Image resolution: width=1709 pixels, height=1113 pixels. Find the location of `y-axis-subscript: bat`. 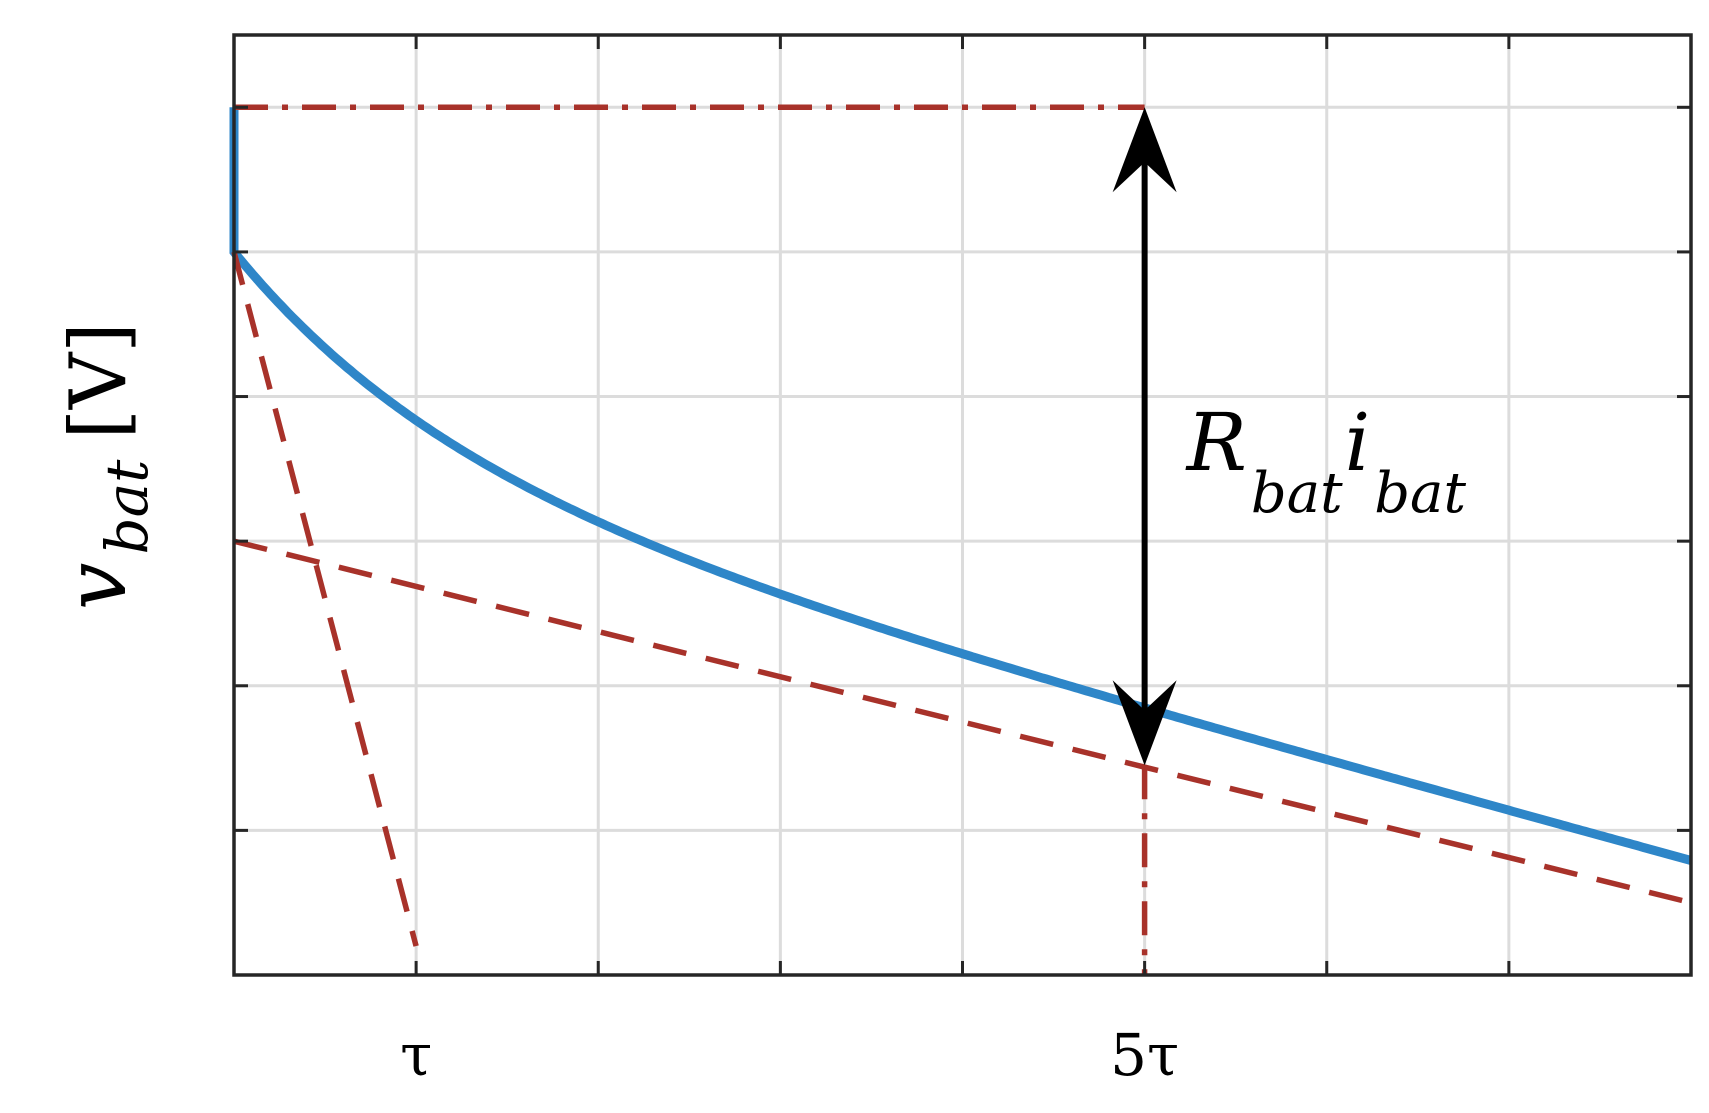

y-axis-subscript: bat is located at coordinates (127, 507).